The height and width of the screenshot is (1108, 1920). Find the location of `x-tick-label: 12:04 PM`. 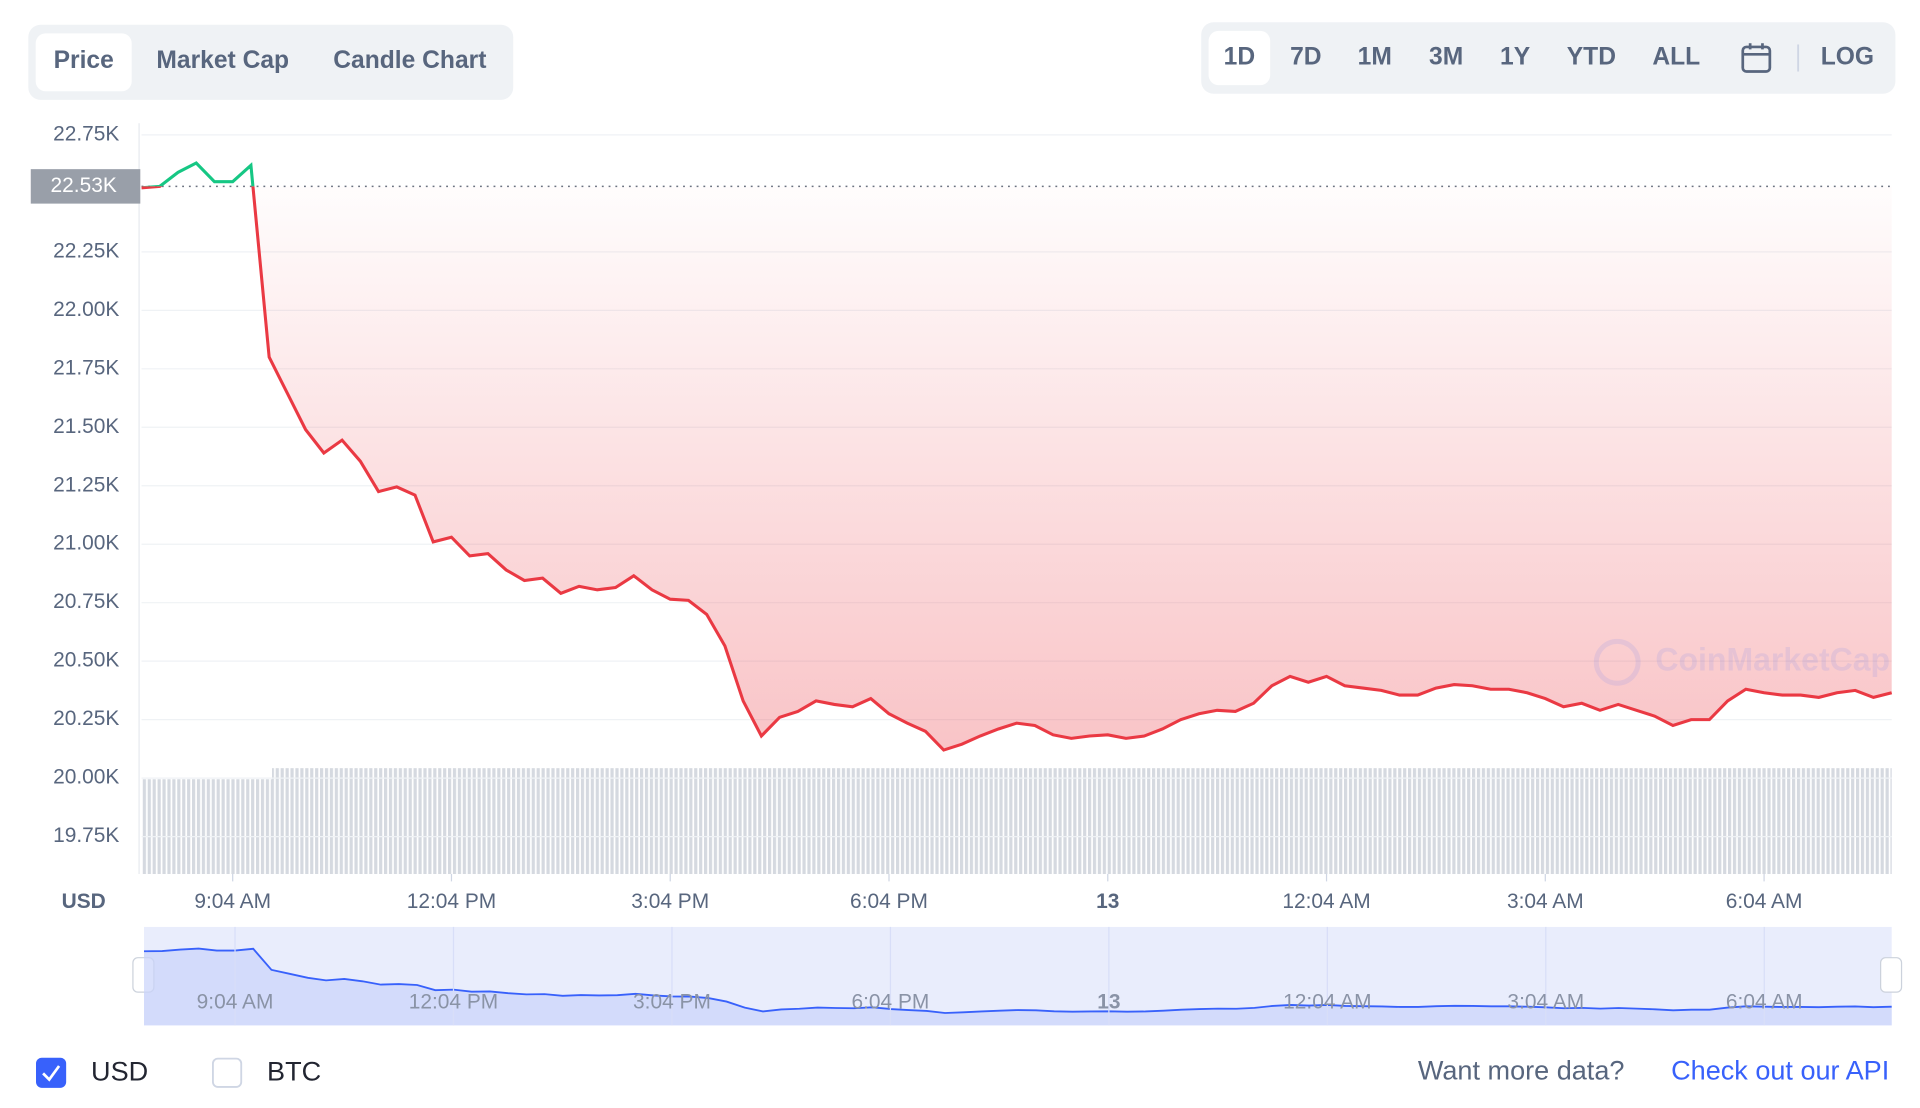

x-tick-label: 12:04 PM is located at coordinates (452, 901).